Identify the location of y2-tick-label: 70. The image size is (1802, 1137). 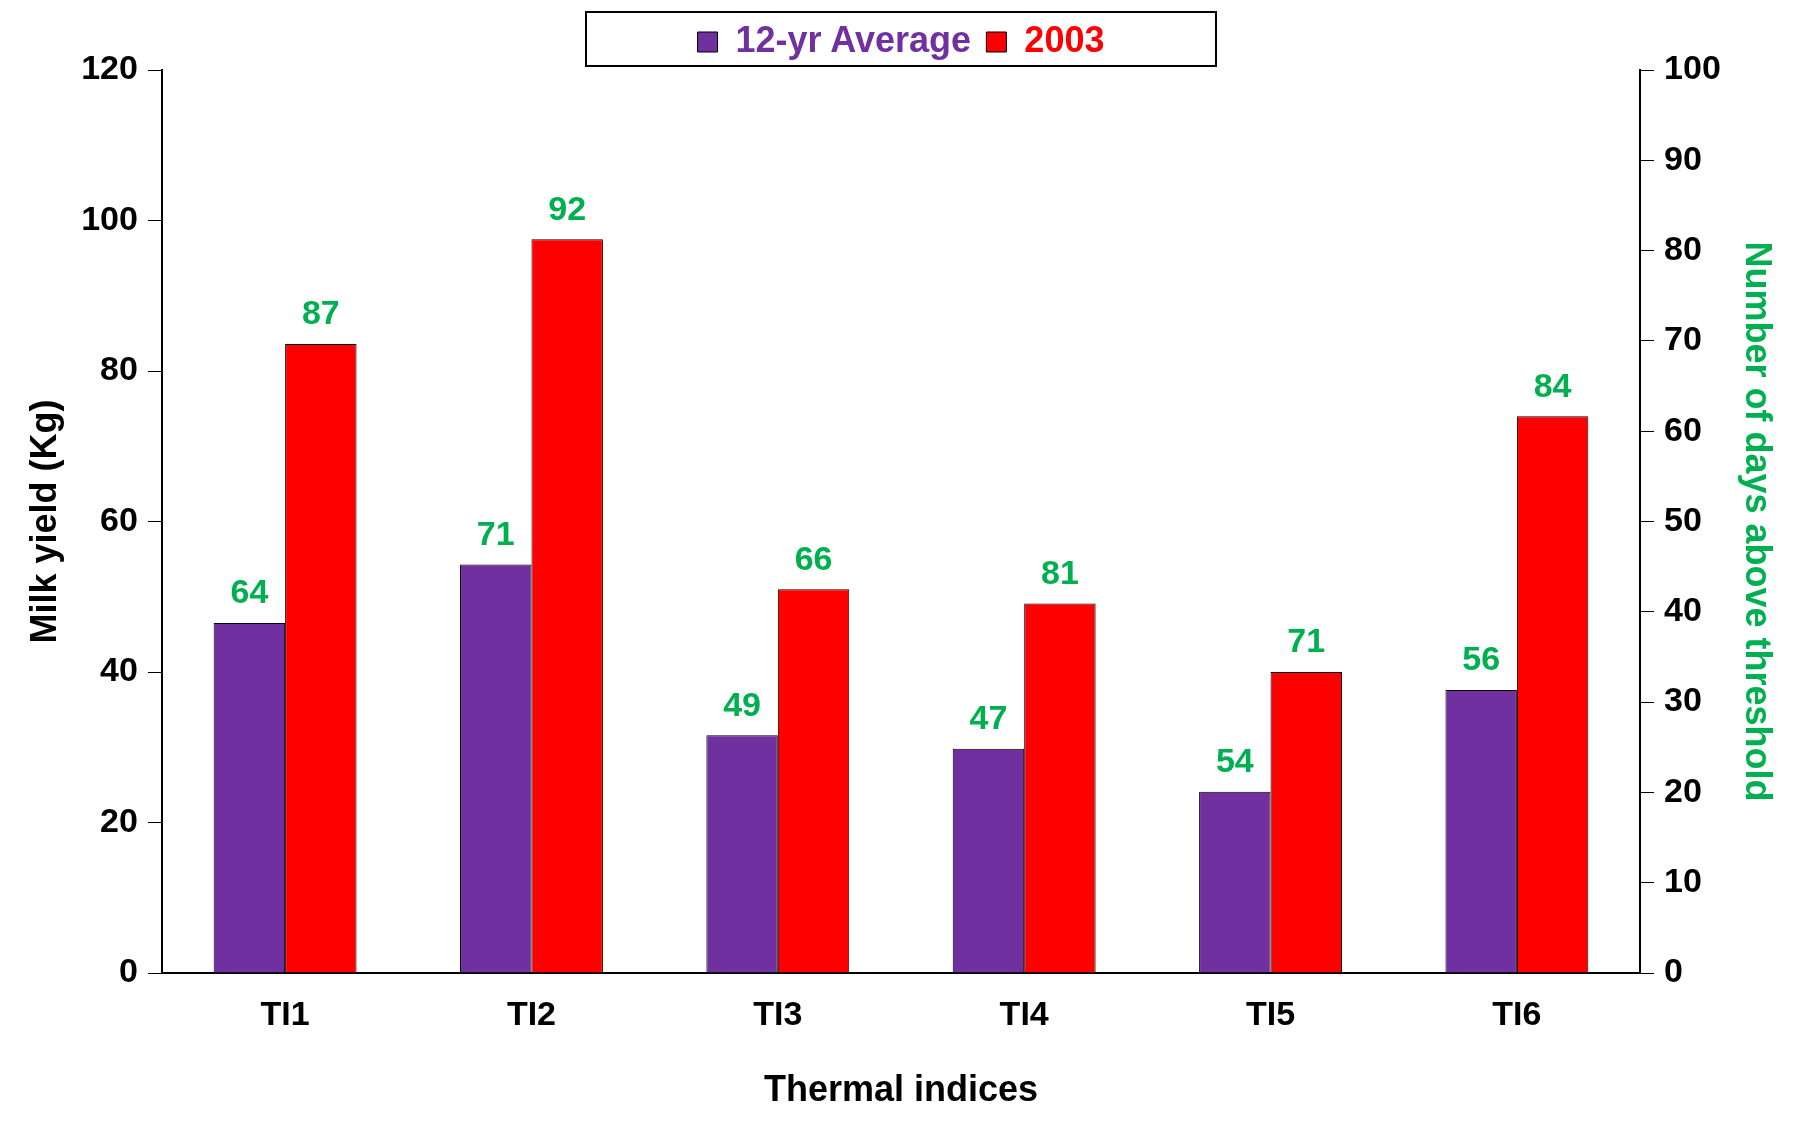
(1683, 338).